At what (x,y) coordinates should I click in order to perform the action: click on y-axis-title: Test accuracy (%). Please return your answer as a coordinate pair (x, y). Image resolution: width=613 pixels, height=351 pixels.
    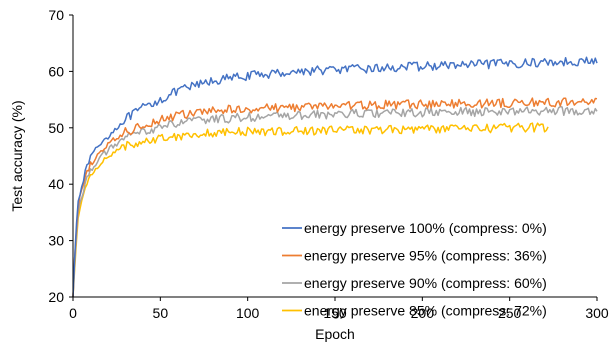
    Looking at the image, I should click on (17, 155).